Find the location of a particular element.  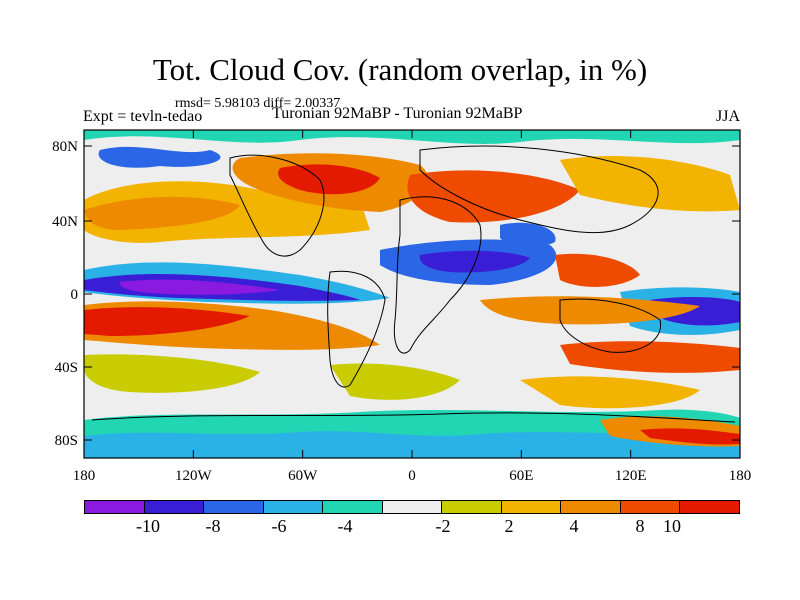

lon-tick-label: 0 is located at coordinates (412, 476).